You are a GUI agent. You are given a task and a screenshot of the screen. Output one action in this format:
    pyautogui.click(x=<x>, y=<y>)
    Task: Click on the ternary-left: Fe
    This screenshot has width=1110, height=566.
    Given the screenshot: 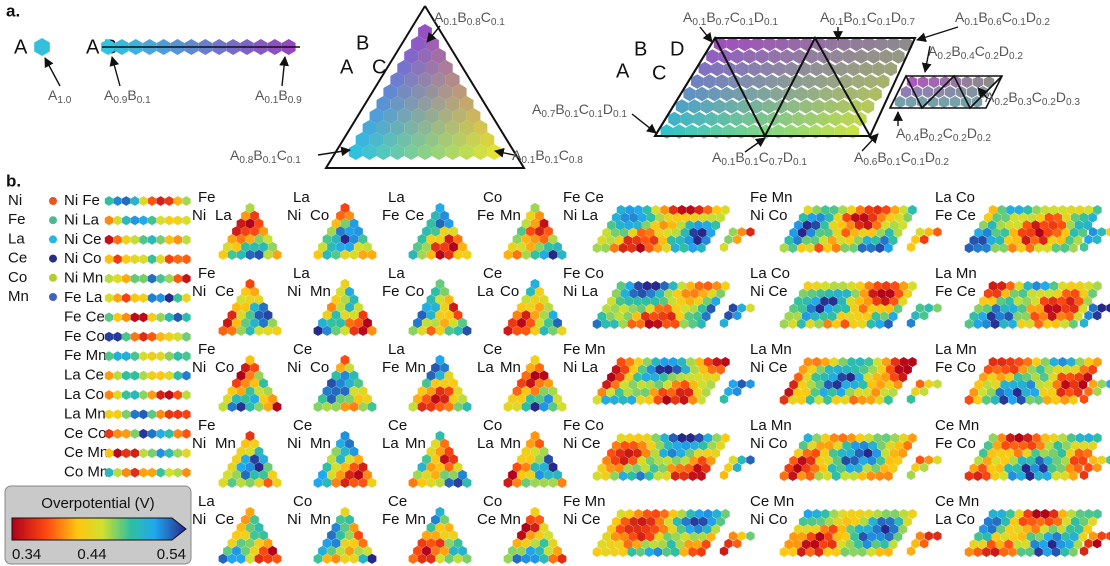 What is the action you would take?
    pyautogui.click(x=391, y=291)
    